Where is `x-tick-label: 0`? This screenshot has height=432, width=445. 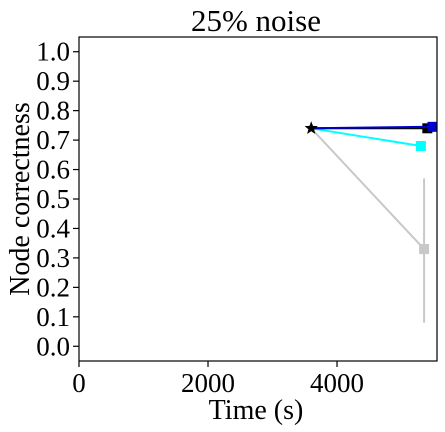 x-tick-label: 0 is located at coordinates (79, 383).